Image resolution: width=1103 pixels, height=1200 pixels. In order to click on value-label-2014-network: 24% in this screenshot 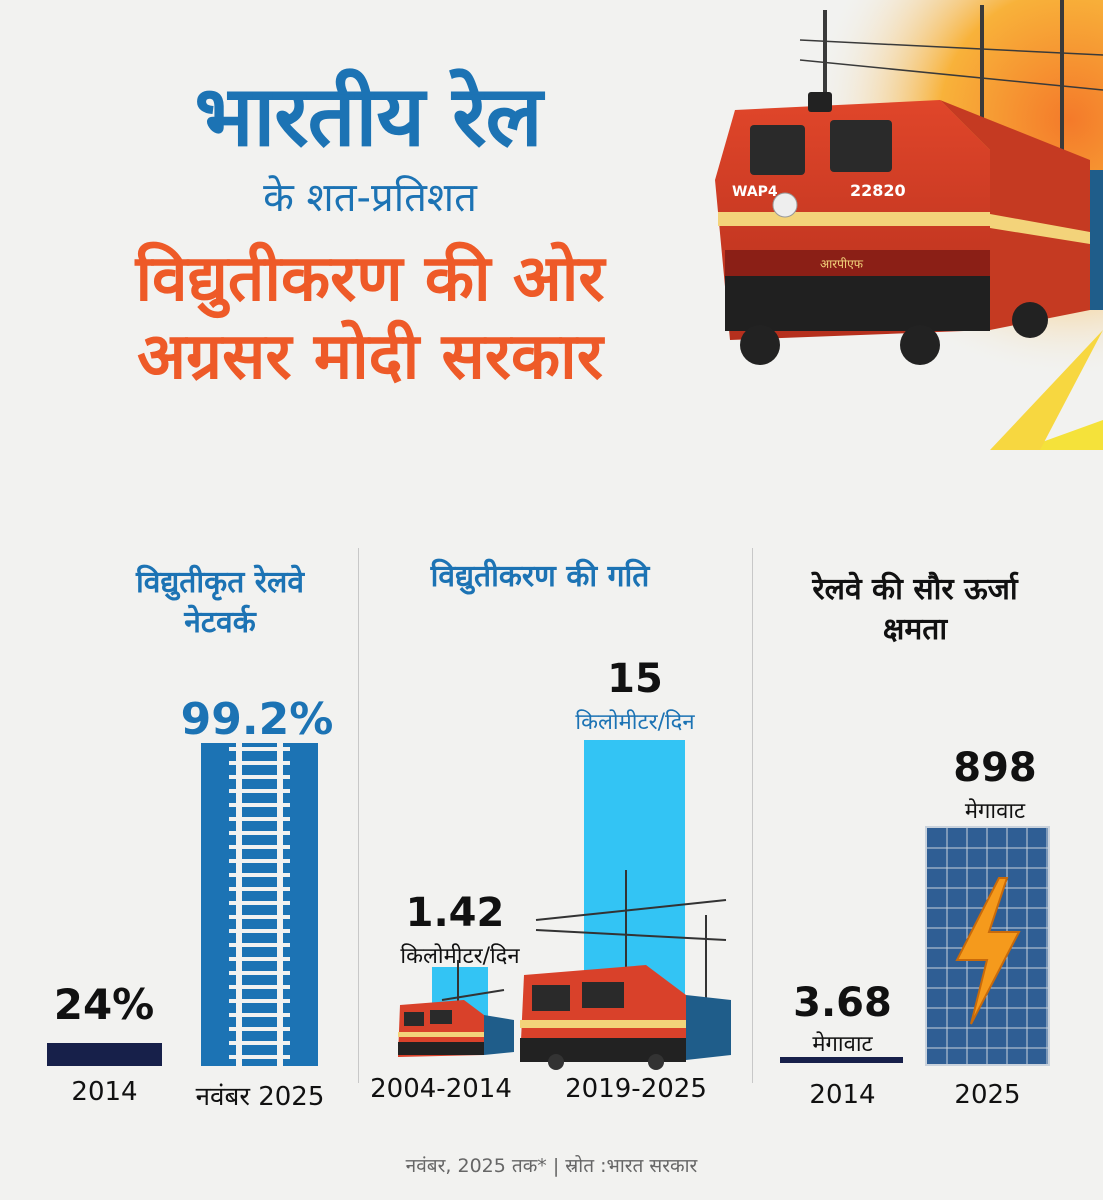, I will do `click(104, 1004)`.